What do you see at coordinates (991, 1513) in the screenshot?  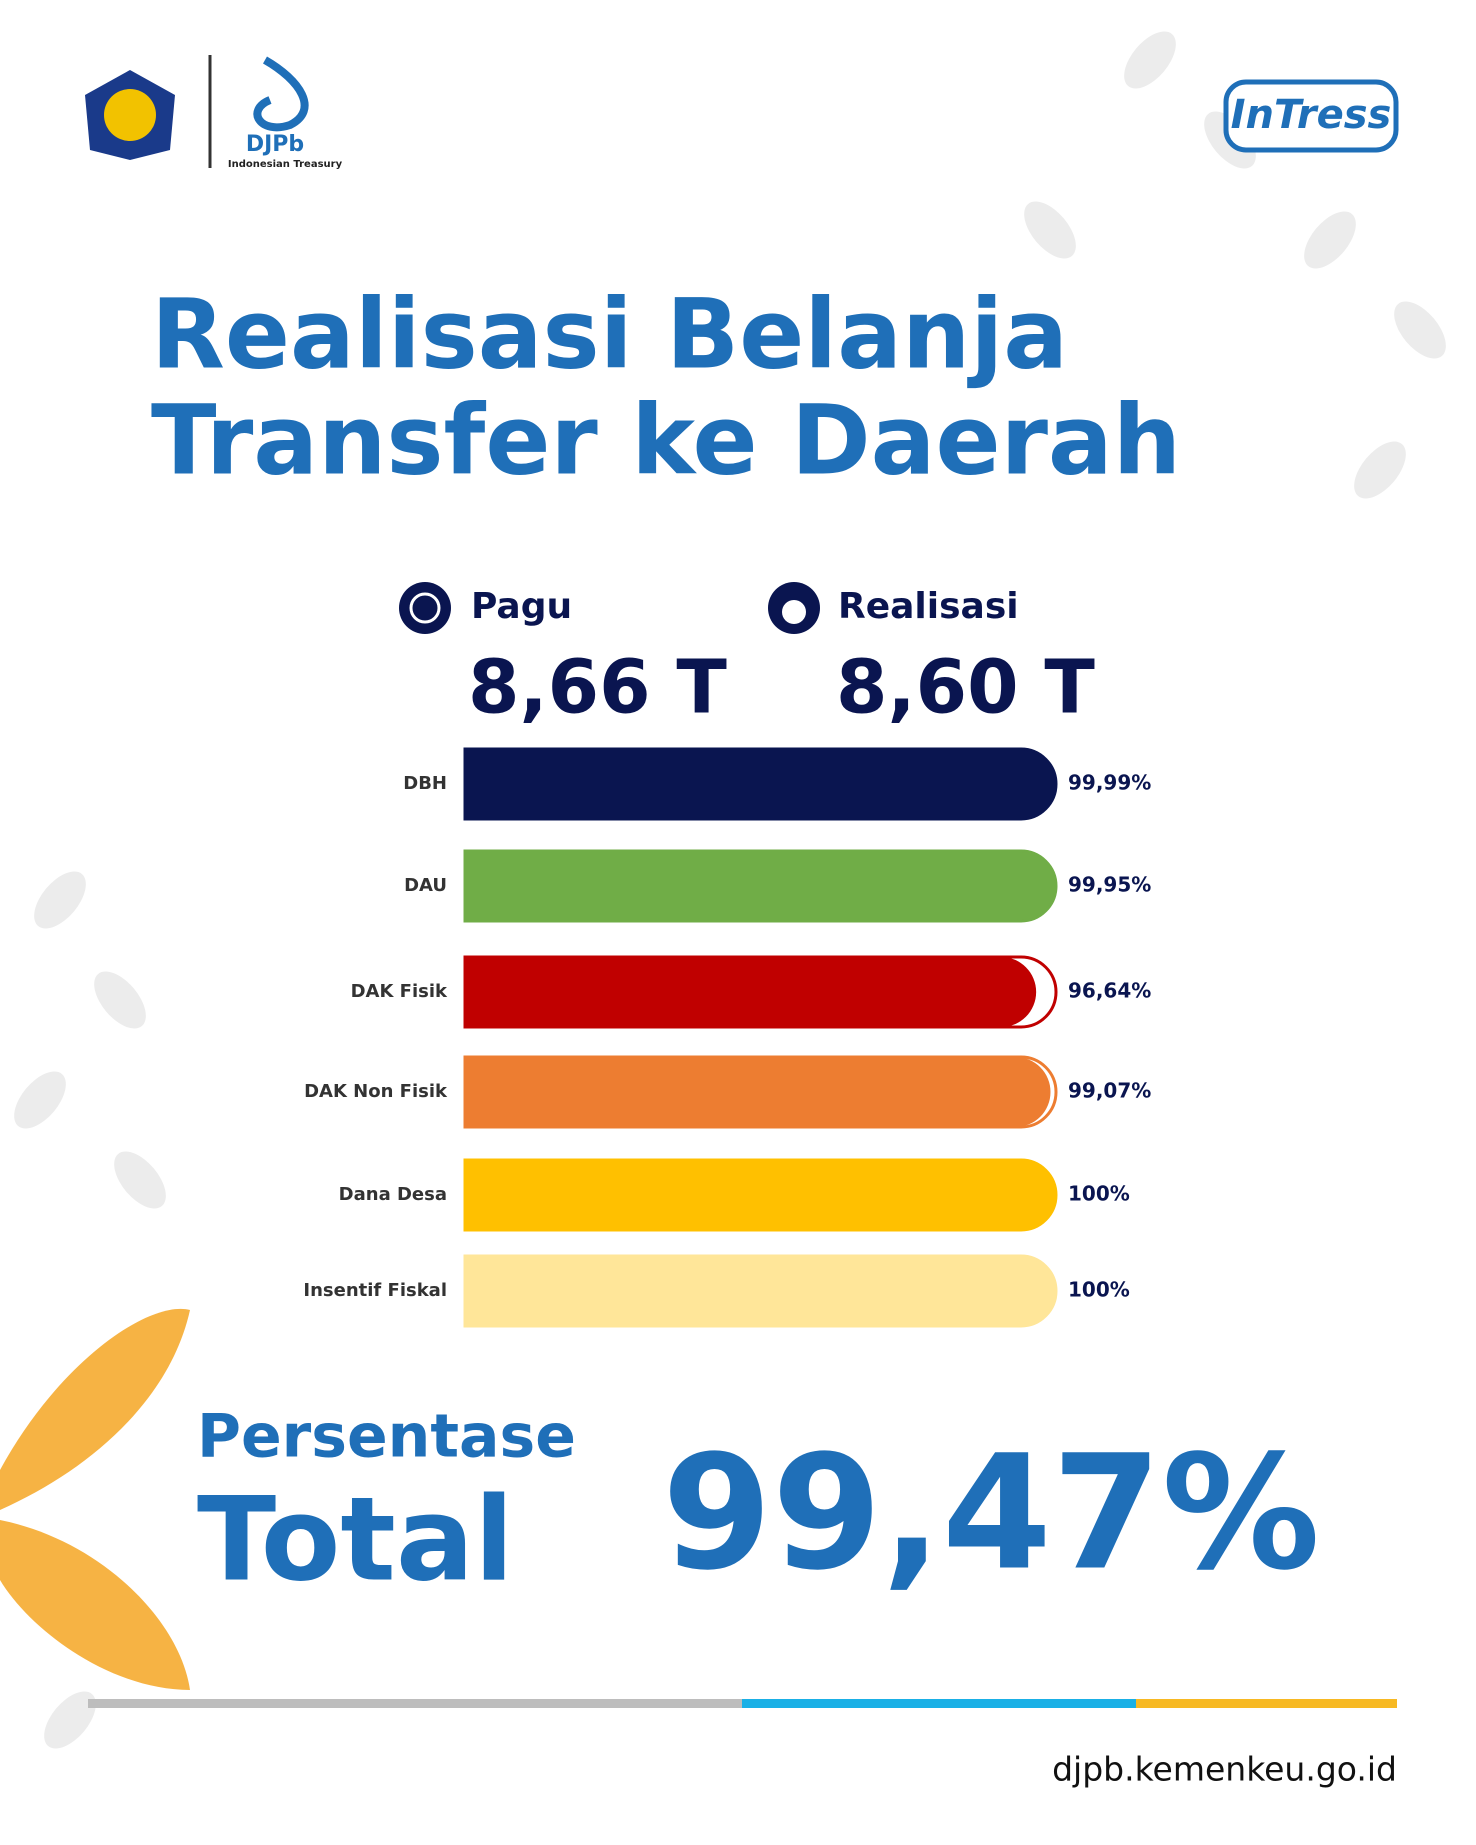 I see `total-value: 99,47%` at bounding box center [991, 1513].